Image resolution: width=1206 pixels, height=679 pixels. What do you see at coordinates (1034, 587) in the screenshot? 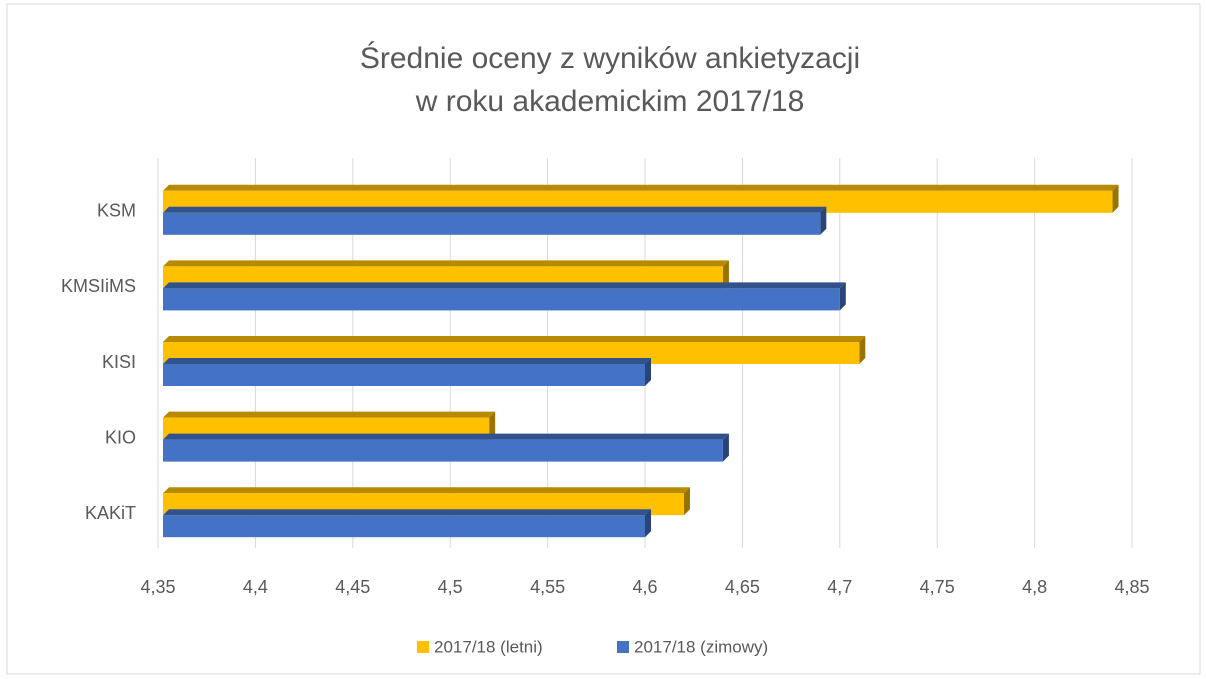
I see `x-tick-label: 4,8` at bounding box center [1034, 587].